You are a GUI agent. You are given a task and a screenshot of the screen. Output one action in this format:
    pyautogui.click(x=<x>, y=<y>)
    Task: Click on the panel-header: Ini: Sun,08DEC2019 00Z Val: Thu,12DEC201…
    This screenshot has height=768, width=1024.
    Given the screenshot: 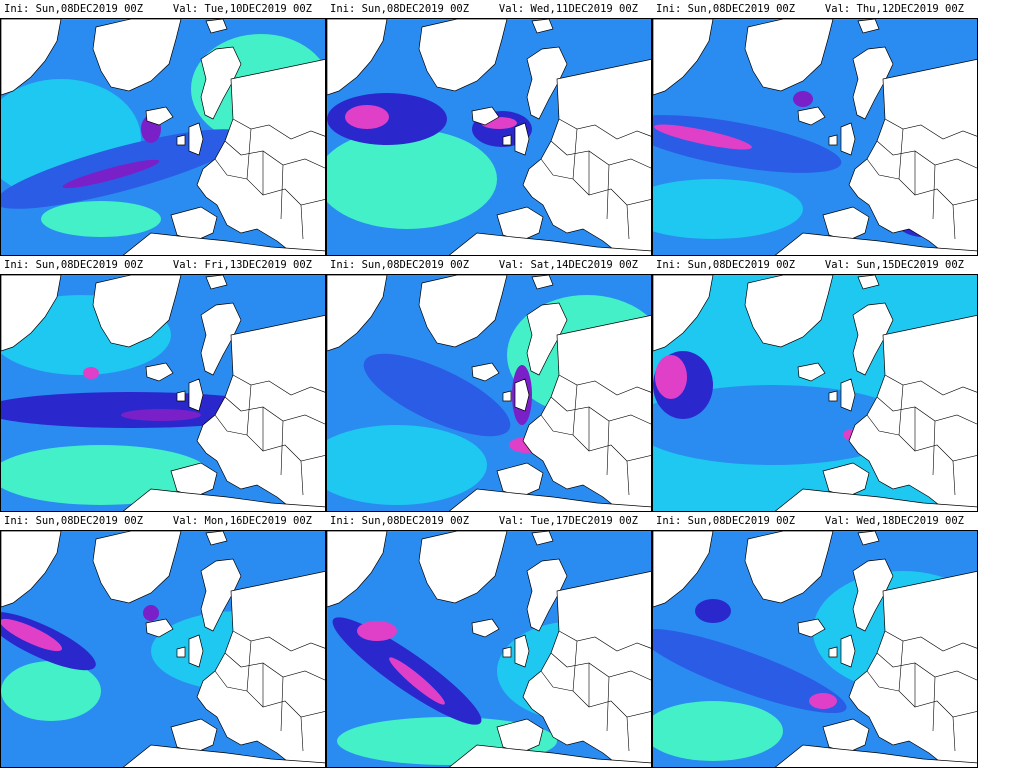 What is the action you would take?
    pyautogui.click(x=815, y=9)
    